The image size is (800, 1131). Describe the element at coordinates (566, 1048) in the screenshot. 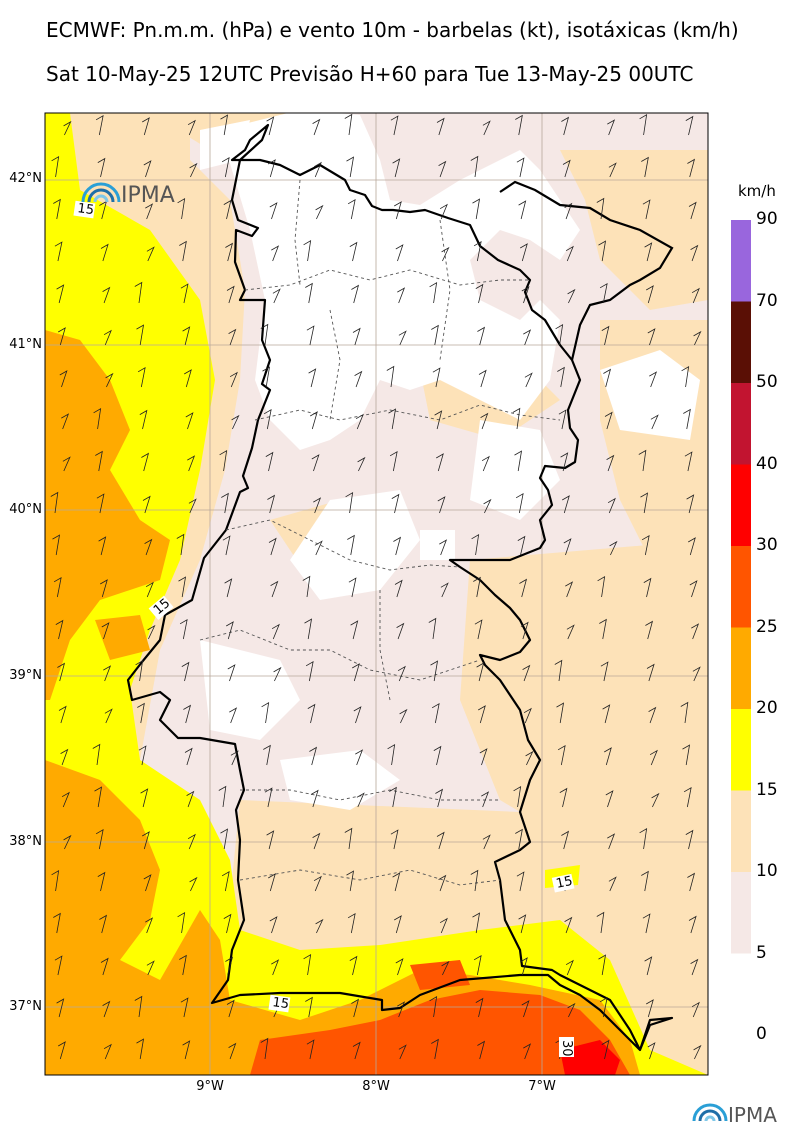

I see `contour-label: 30` at that location.